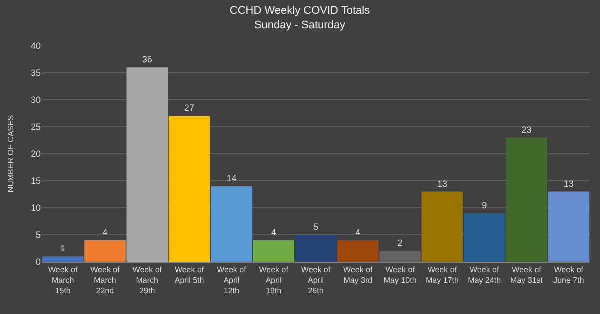 This screenshot has width=600, height=314. Describe the element at coordinates (11, 154) in the screenshot. I see `y-axis-title: NUMBER OF CASES` at that location.